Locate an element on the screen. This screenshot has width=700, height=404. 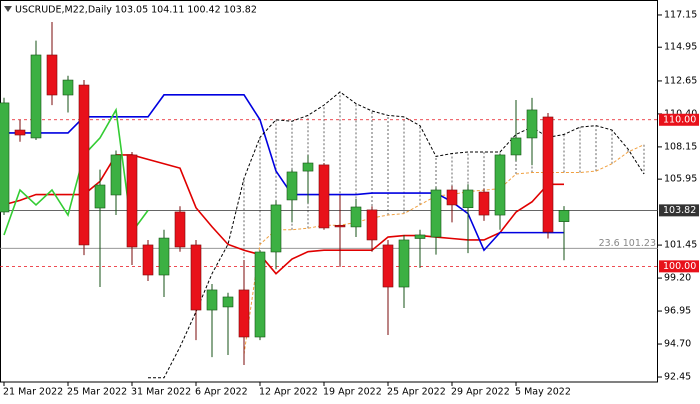
level-label: 110.00 is located at coordinates (679, 119).